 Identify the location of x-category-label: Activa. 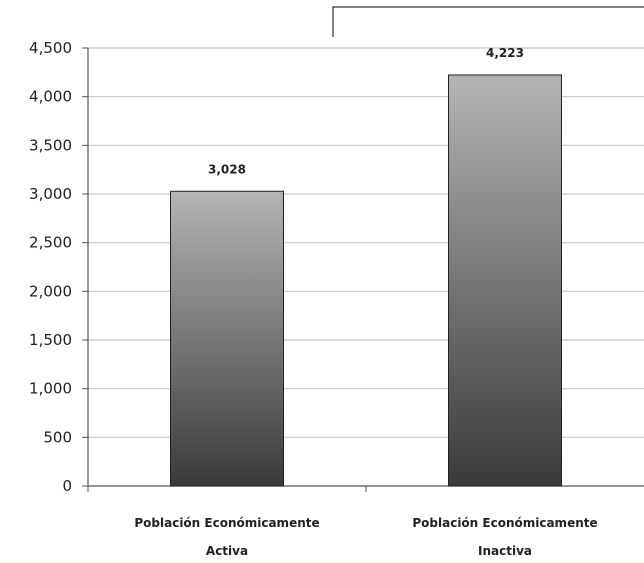
(227, 551).